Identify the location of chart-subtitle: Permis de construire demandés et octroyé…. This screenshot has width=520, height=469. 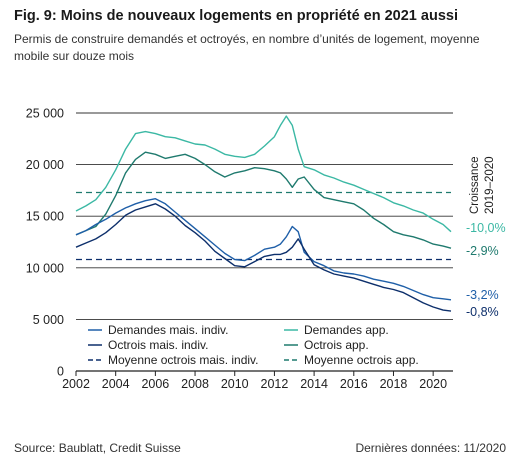
(247, 47).